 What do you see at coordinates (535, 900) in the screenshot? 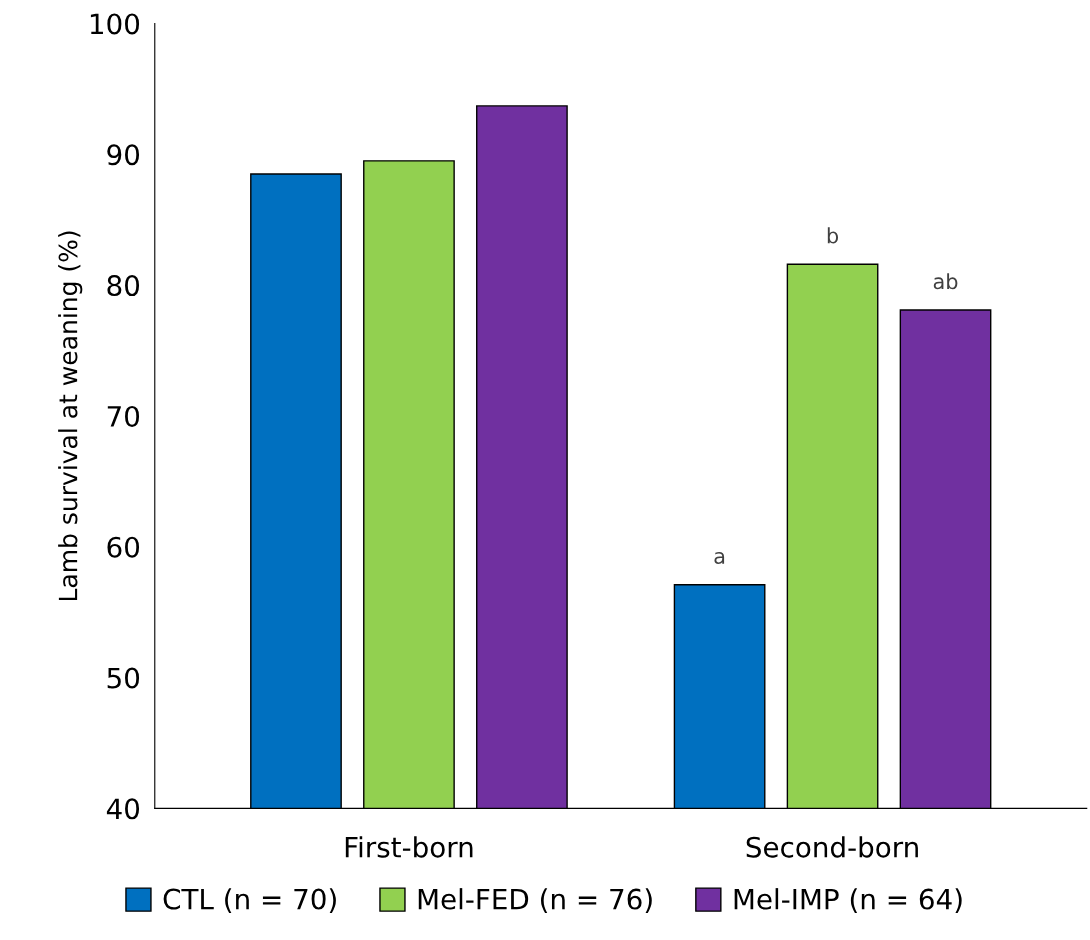
I see `legend-label: Mel-FED (n = 76)` at bounding box center [535, 900].